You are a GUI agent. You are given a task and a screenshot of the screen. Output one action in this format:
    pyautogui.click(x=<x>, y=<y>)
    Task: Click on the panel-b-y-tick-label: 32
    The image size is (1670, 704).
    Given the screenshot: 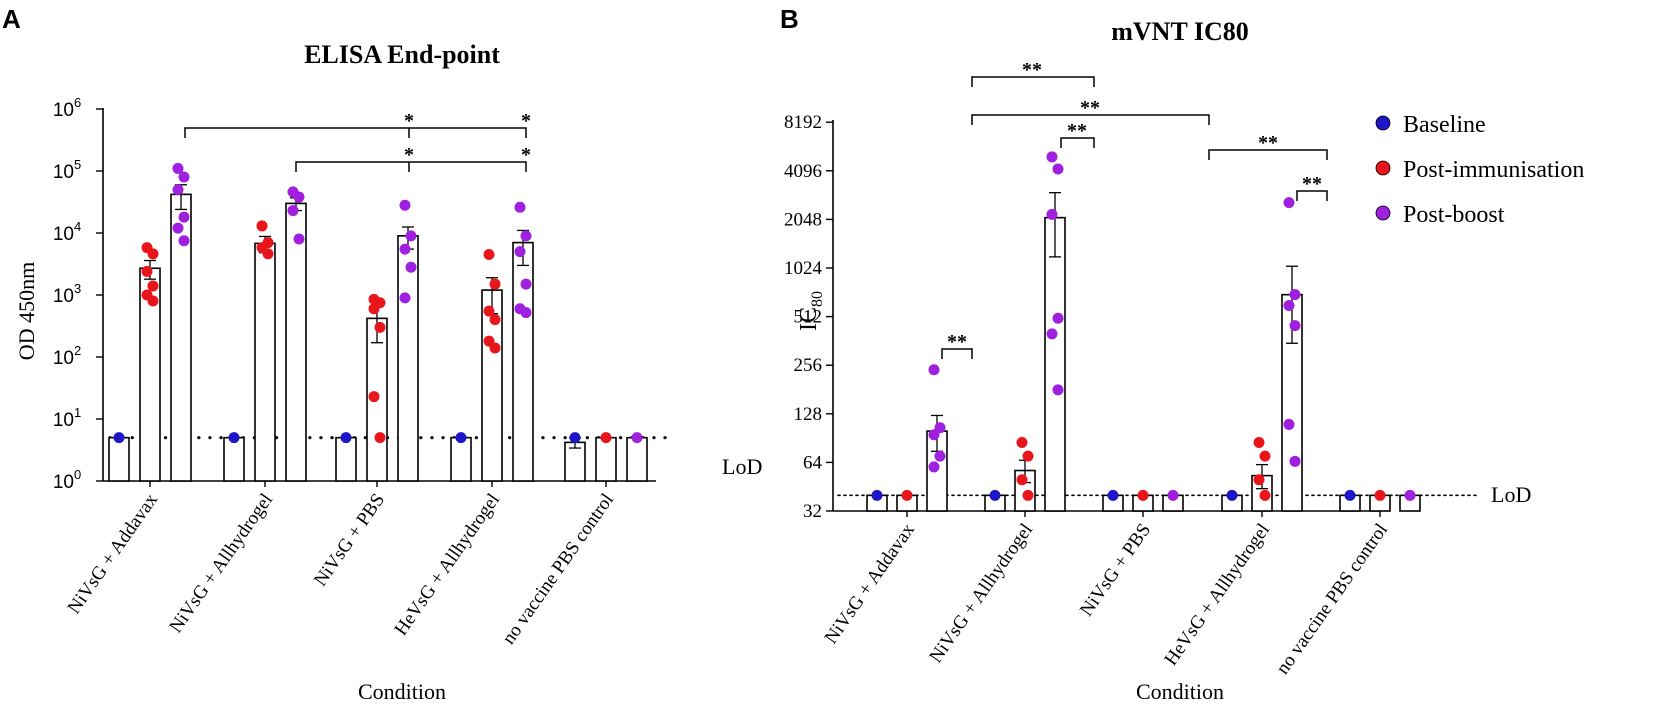 What is the action you would take?
    pyautogui.click(x=812, y=511)
    